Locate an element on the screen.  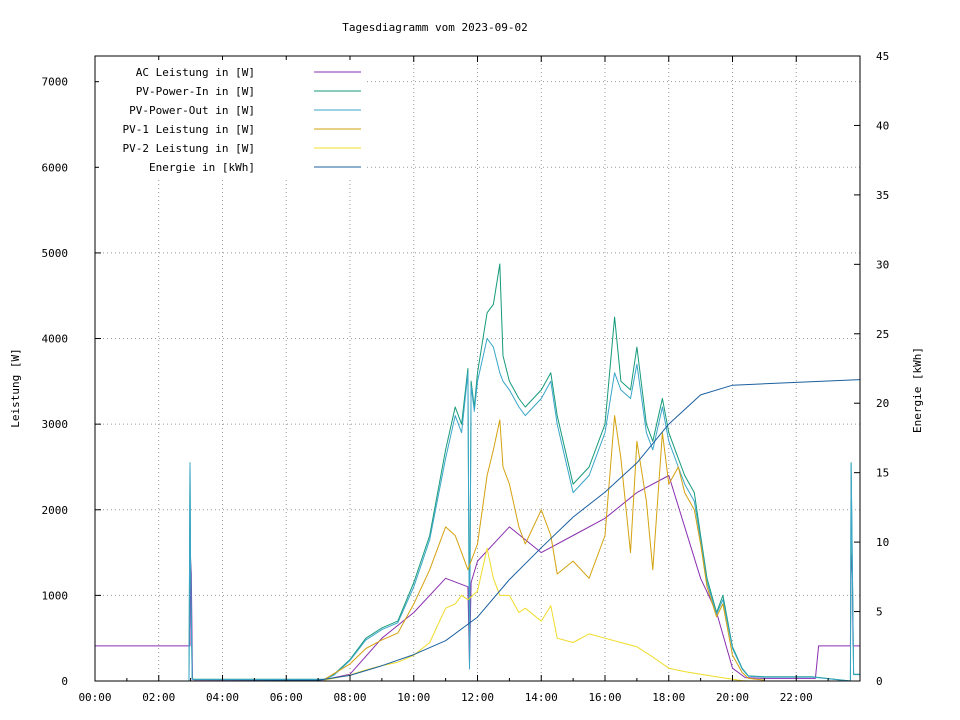
y2-tick-label: 40 is located at coordinates (882, 125).